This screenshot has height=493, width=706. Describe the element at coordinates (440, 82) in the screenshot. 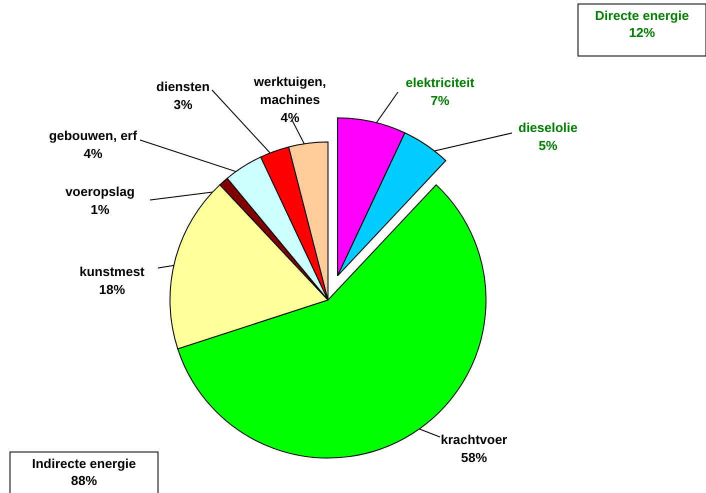

I see `slice-label: elektriciteit` at that location.